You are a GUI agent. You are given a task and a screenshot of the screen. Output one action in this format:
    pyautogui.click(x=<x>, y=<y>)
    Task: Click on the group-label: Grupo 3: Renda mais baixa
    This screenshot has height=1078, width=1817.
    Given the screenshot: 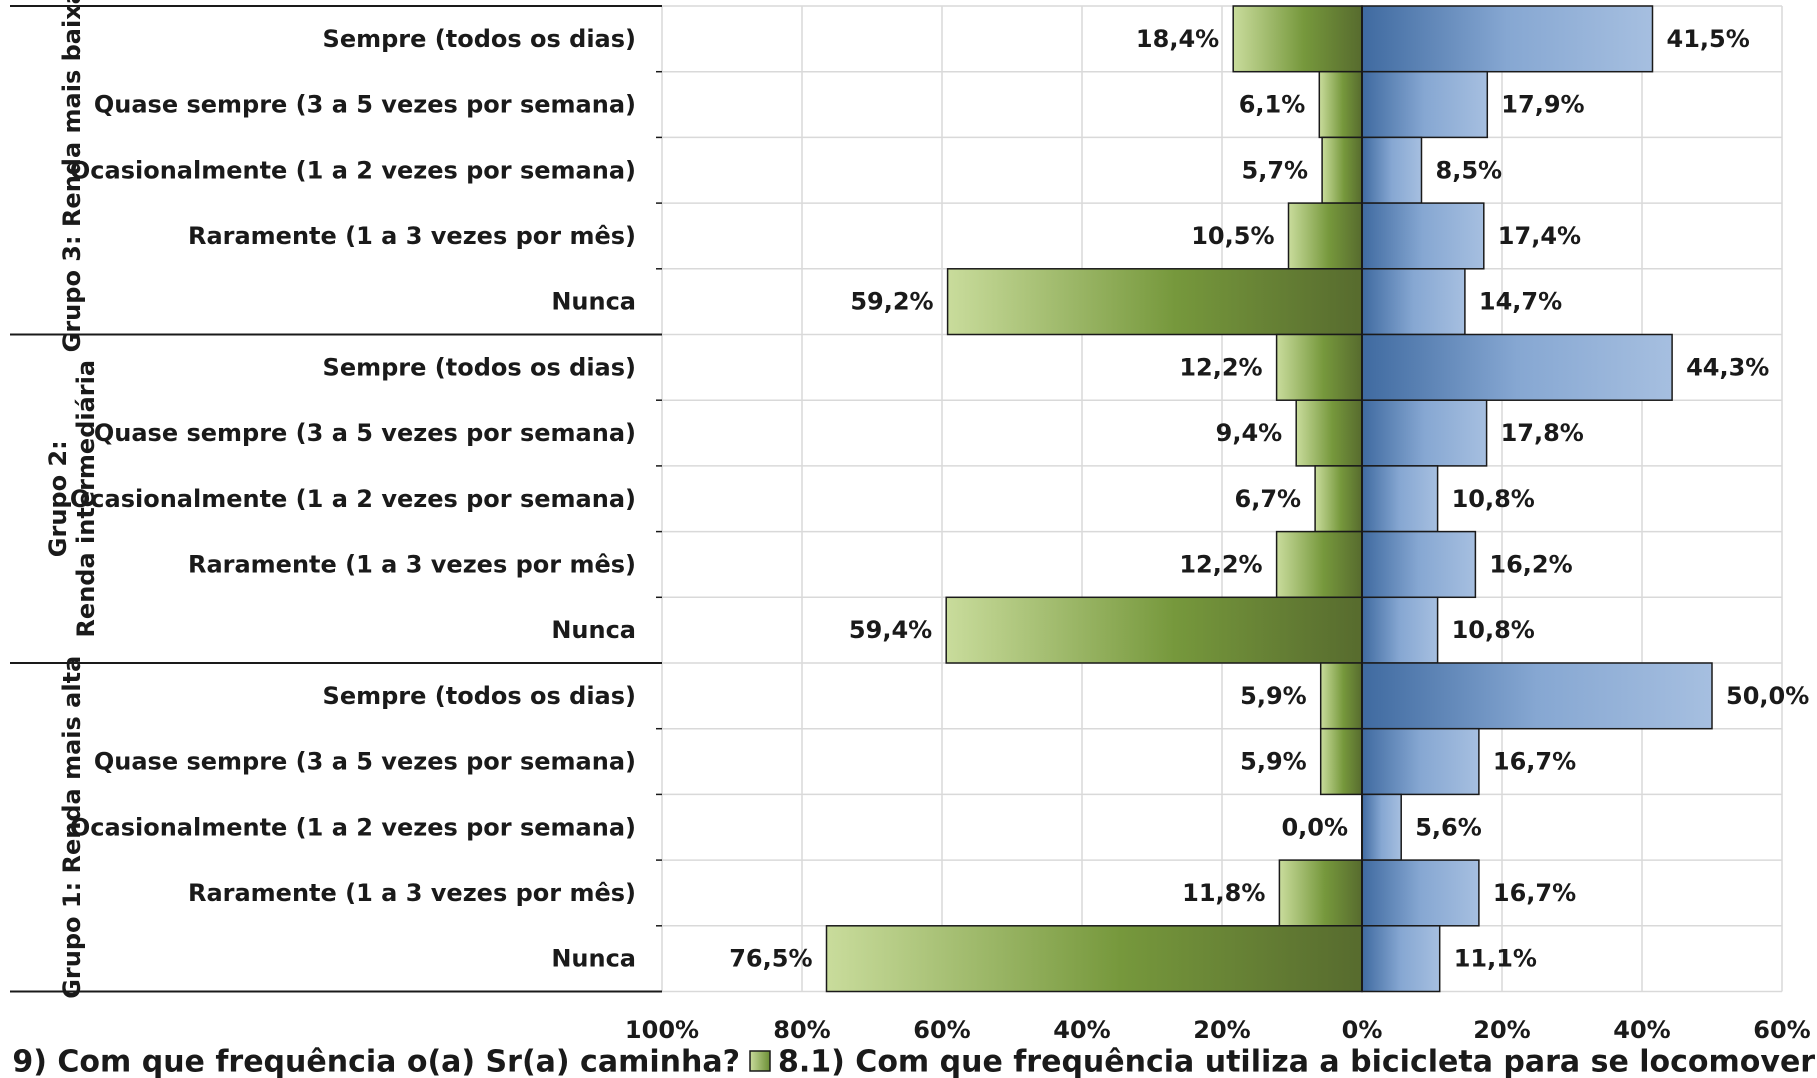 What is the action you would take?
    pyautogui.click(x=72, y=176)
    